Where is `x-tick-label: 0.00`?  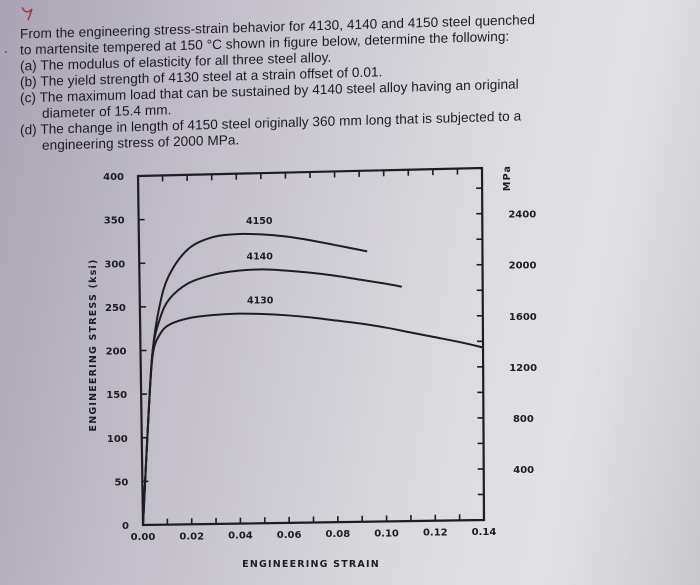 x-tick-label: 0.00 is located at coordinates (143, 537).